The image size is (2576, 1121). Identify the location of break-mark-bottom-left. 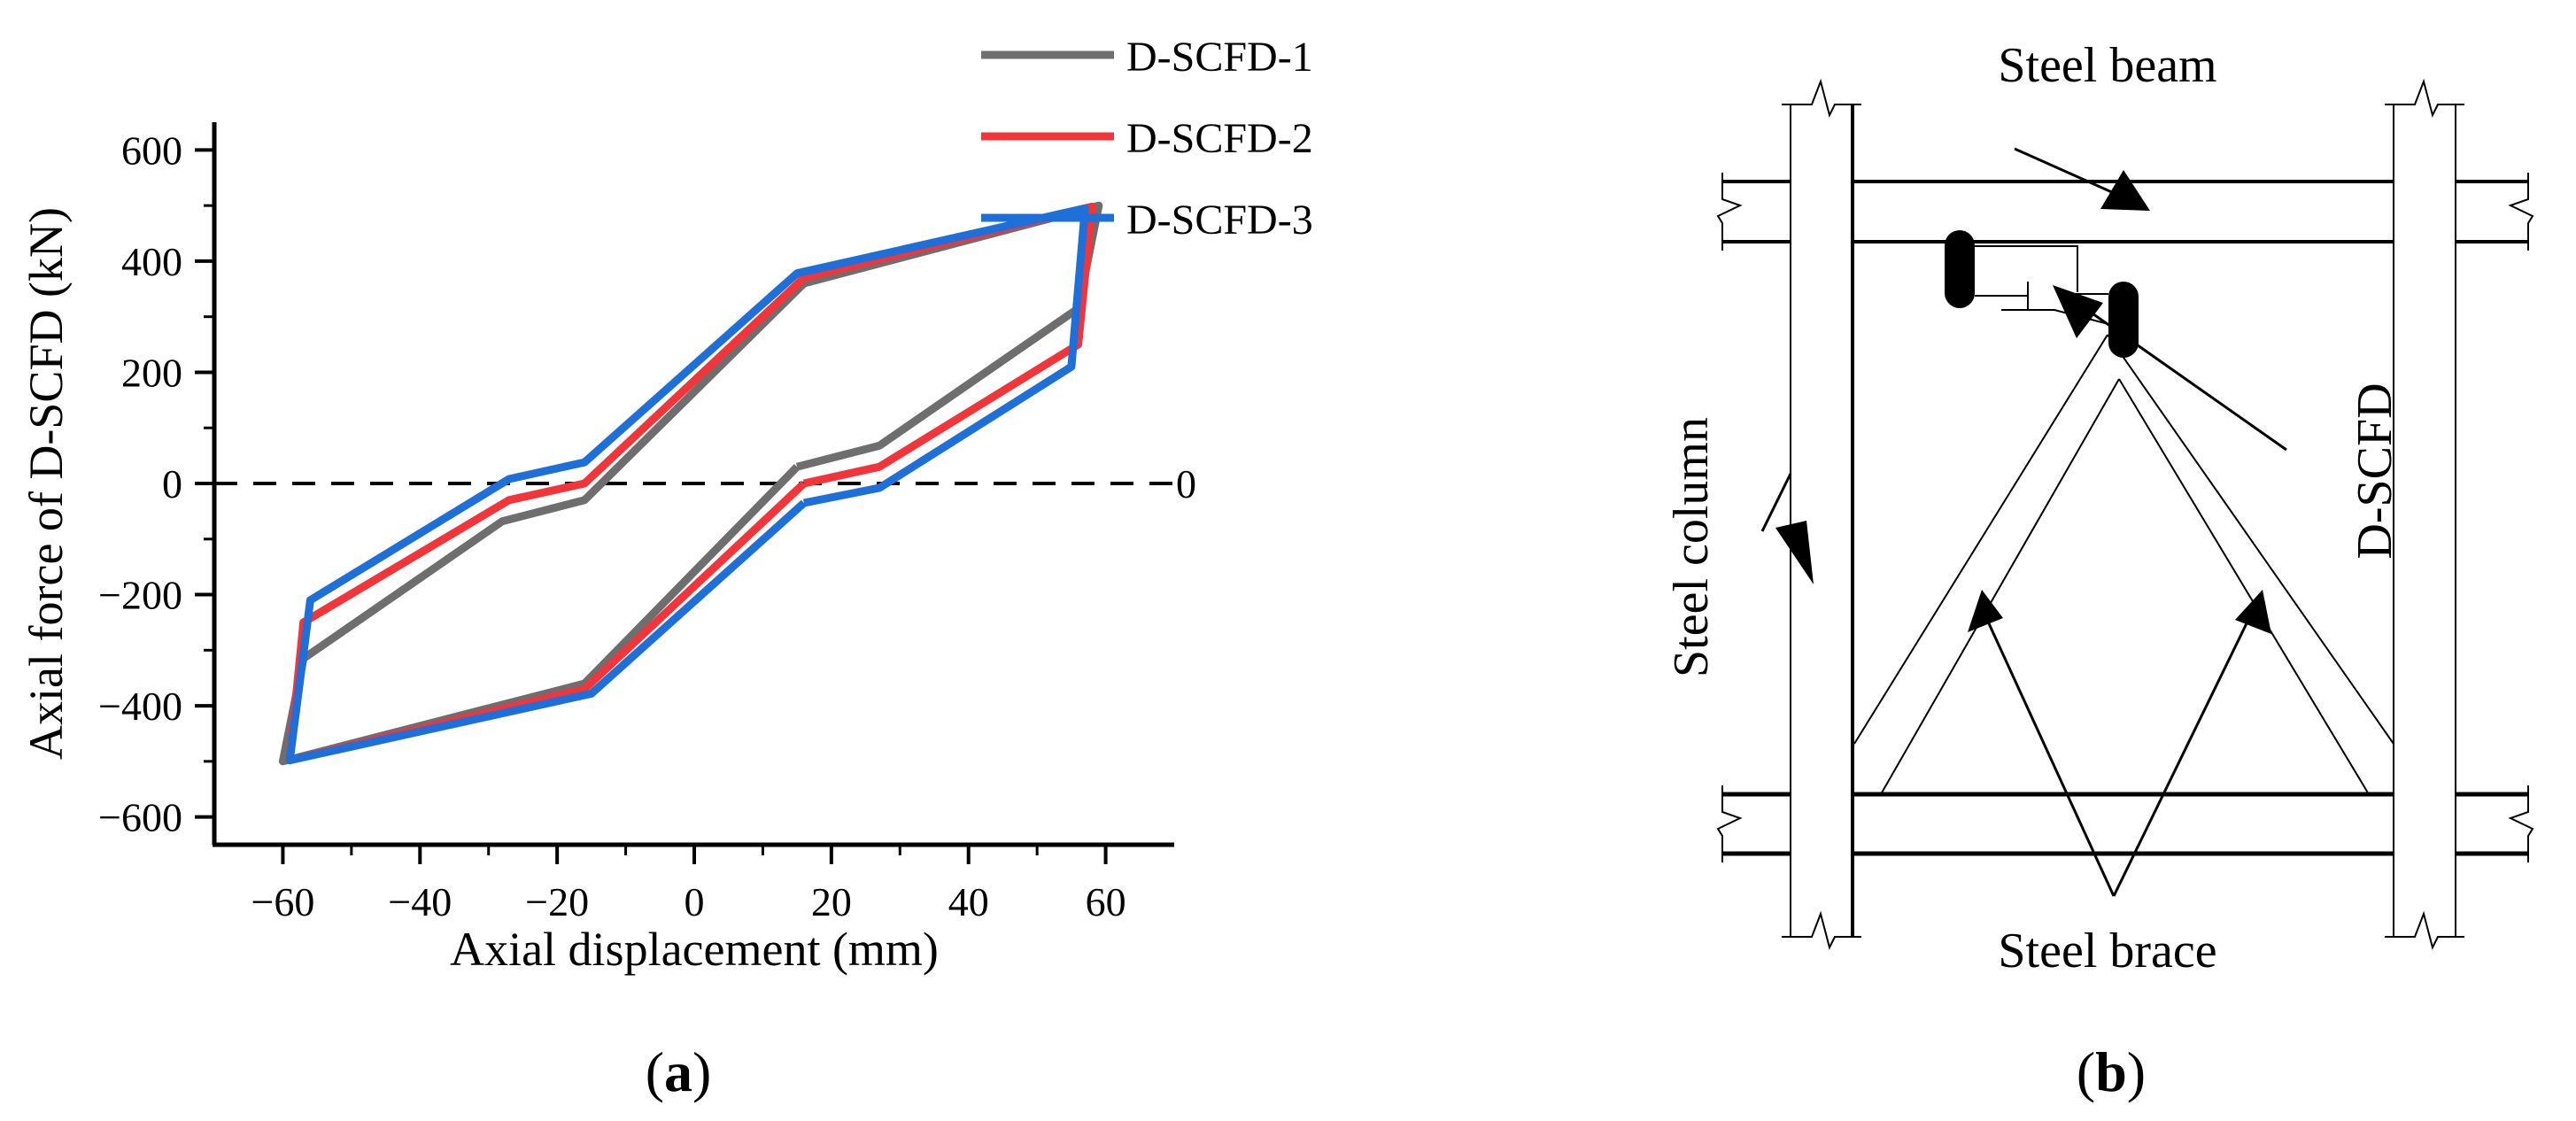
(1729, 823).